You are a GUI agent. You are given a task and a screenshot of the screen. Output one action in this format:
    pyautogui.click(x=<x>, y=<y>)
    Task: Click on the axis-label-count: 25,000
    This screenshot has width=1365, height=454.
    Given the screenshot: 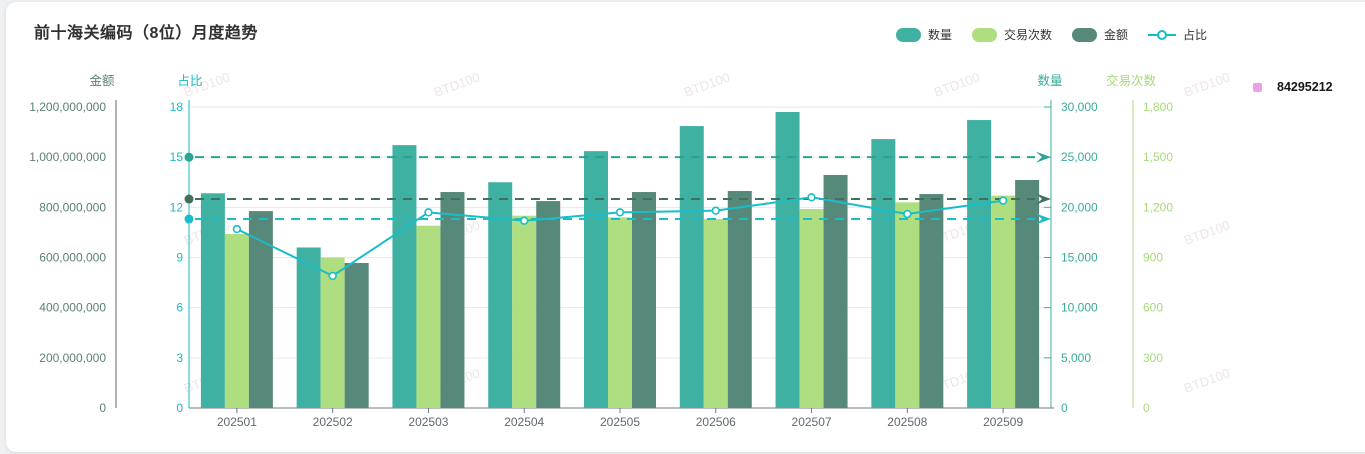 What is the action you would take?
    pyautogui.click(x=1079, y=157)
    